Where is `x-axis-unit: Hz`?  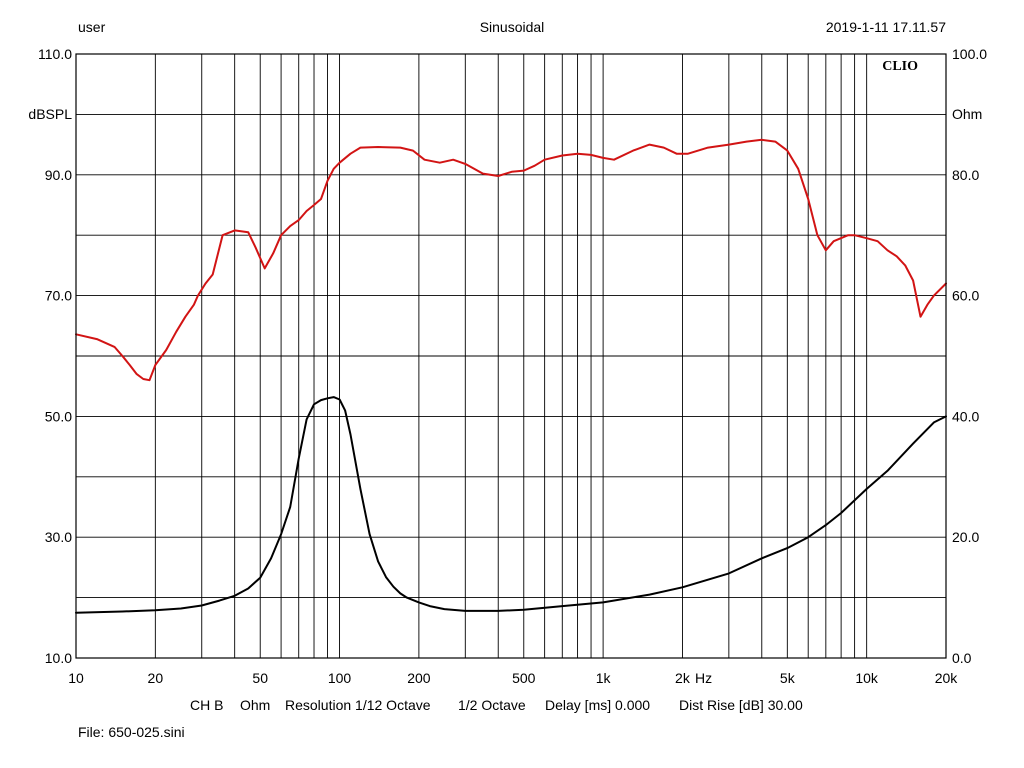
x-axis-unit: Hz is located at coordinates (703, 678).